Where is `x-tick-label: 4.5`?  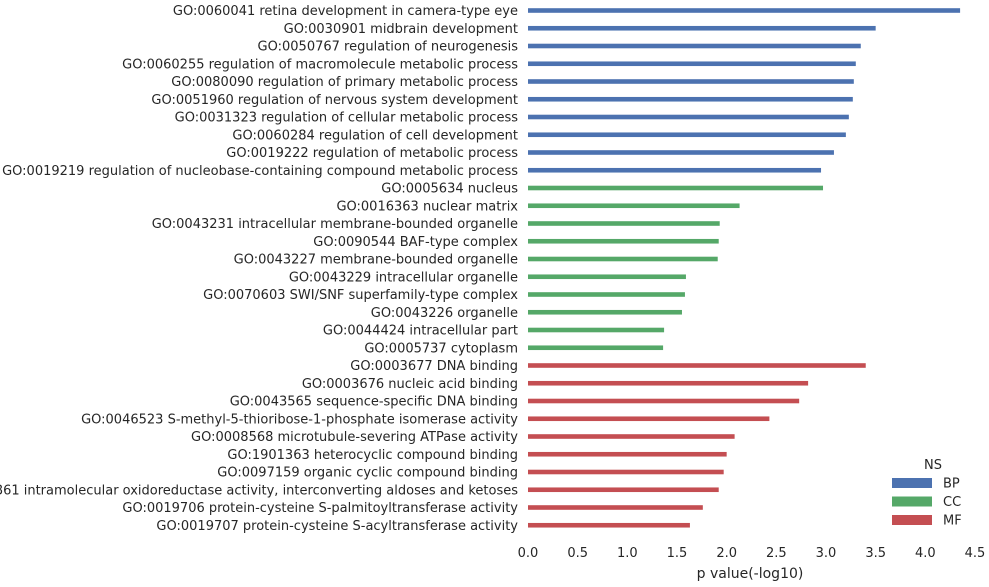 x-tick-label: 4.5 is located at coordinates (975, 553).